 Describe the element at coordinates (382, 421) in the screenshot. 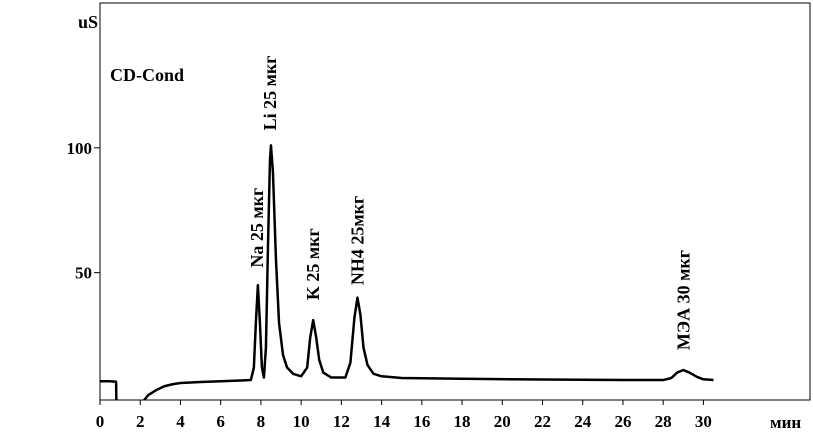

I see `x-tick-label: 14` at that location.